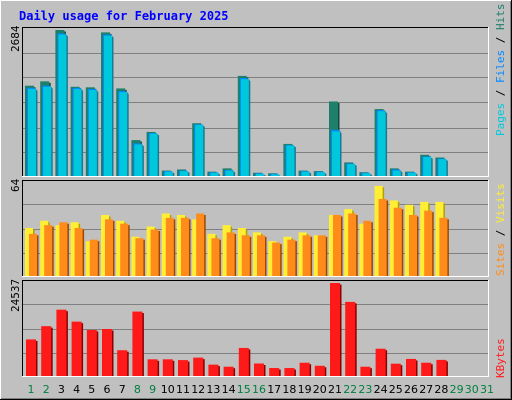 This screenshot has height=400, width=512. I want to click on day-label: 3, so click(61, 389).